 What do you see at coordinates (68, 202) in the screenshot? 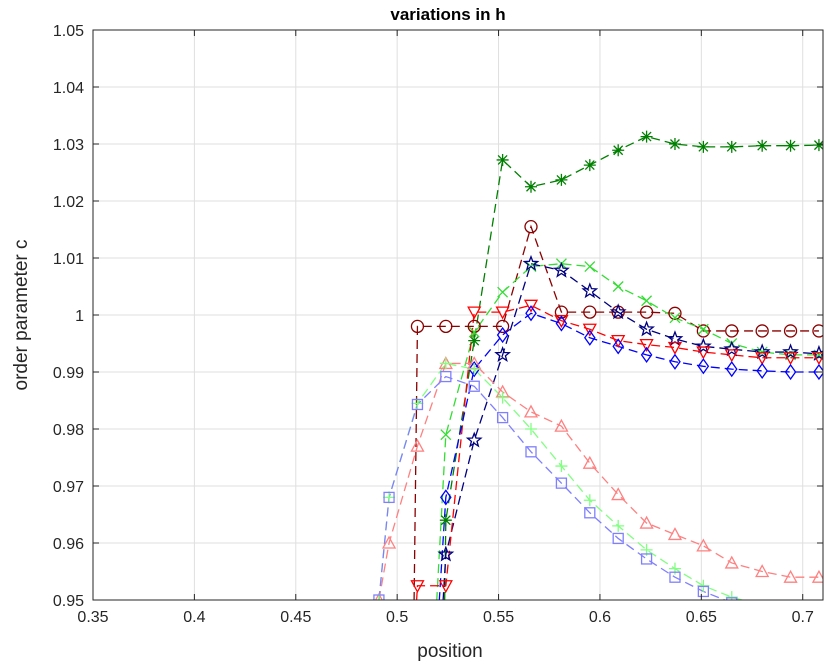
I see `y-tick-label: 1.02` at bounding box center [68, 202].